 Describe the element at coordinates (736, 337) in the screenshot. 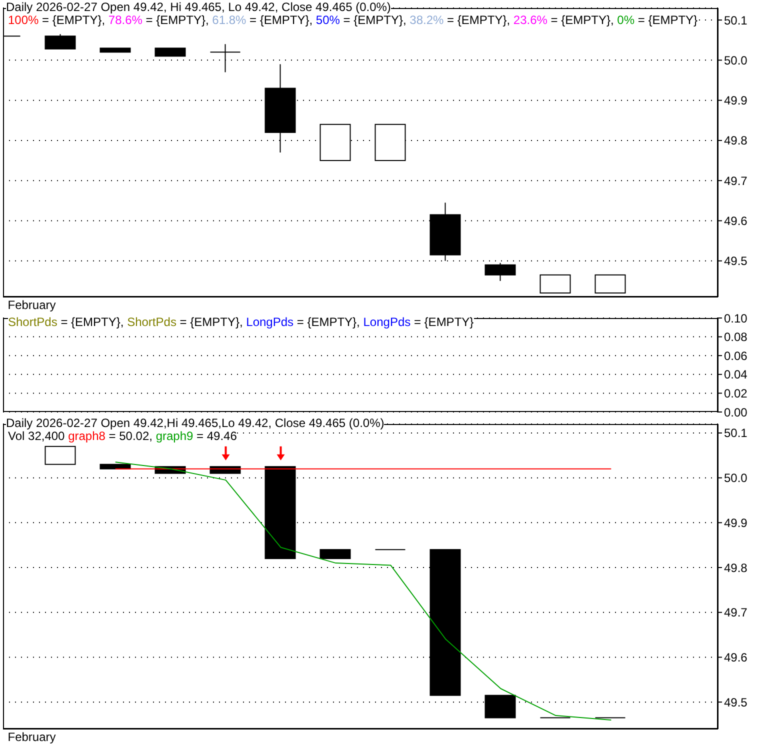

I see `y-tick-label: 0.08` at that location.